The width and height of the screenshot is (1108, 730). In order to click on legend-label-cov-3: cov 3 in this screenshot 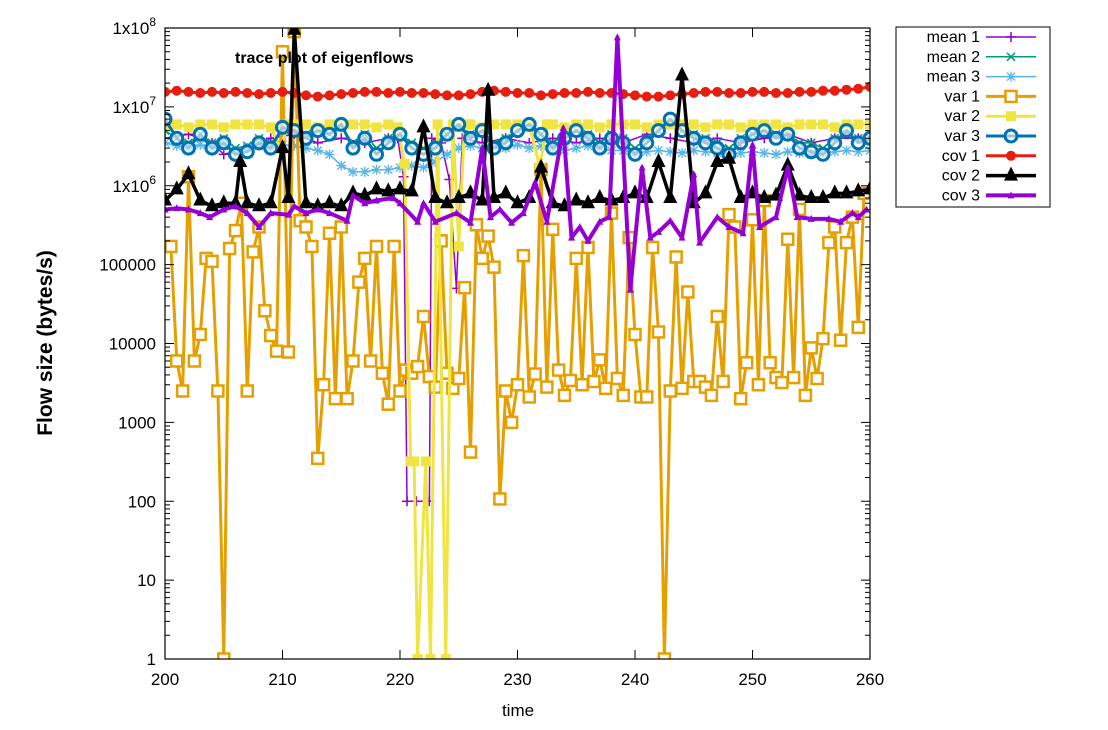, I will do `click(961, 195)`.